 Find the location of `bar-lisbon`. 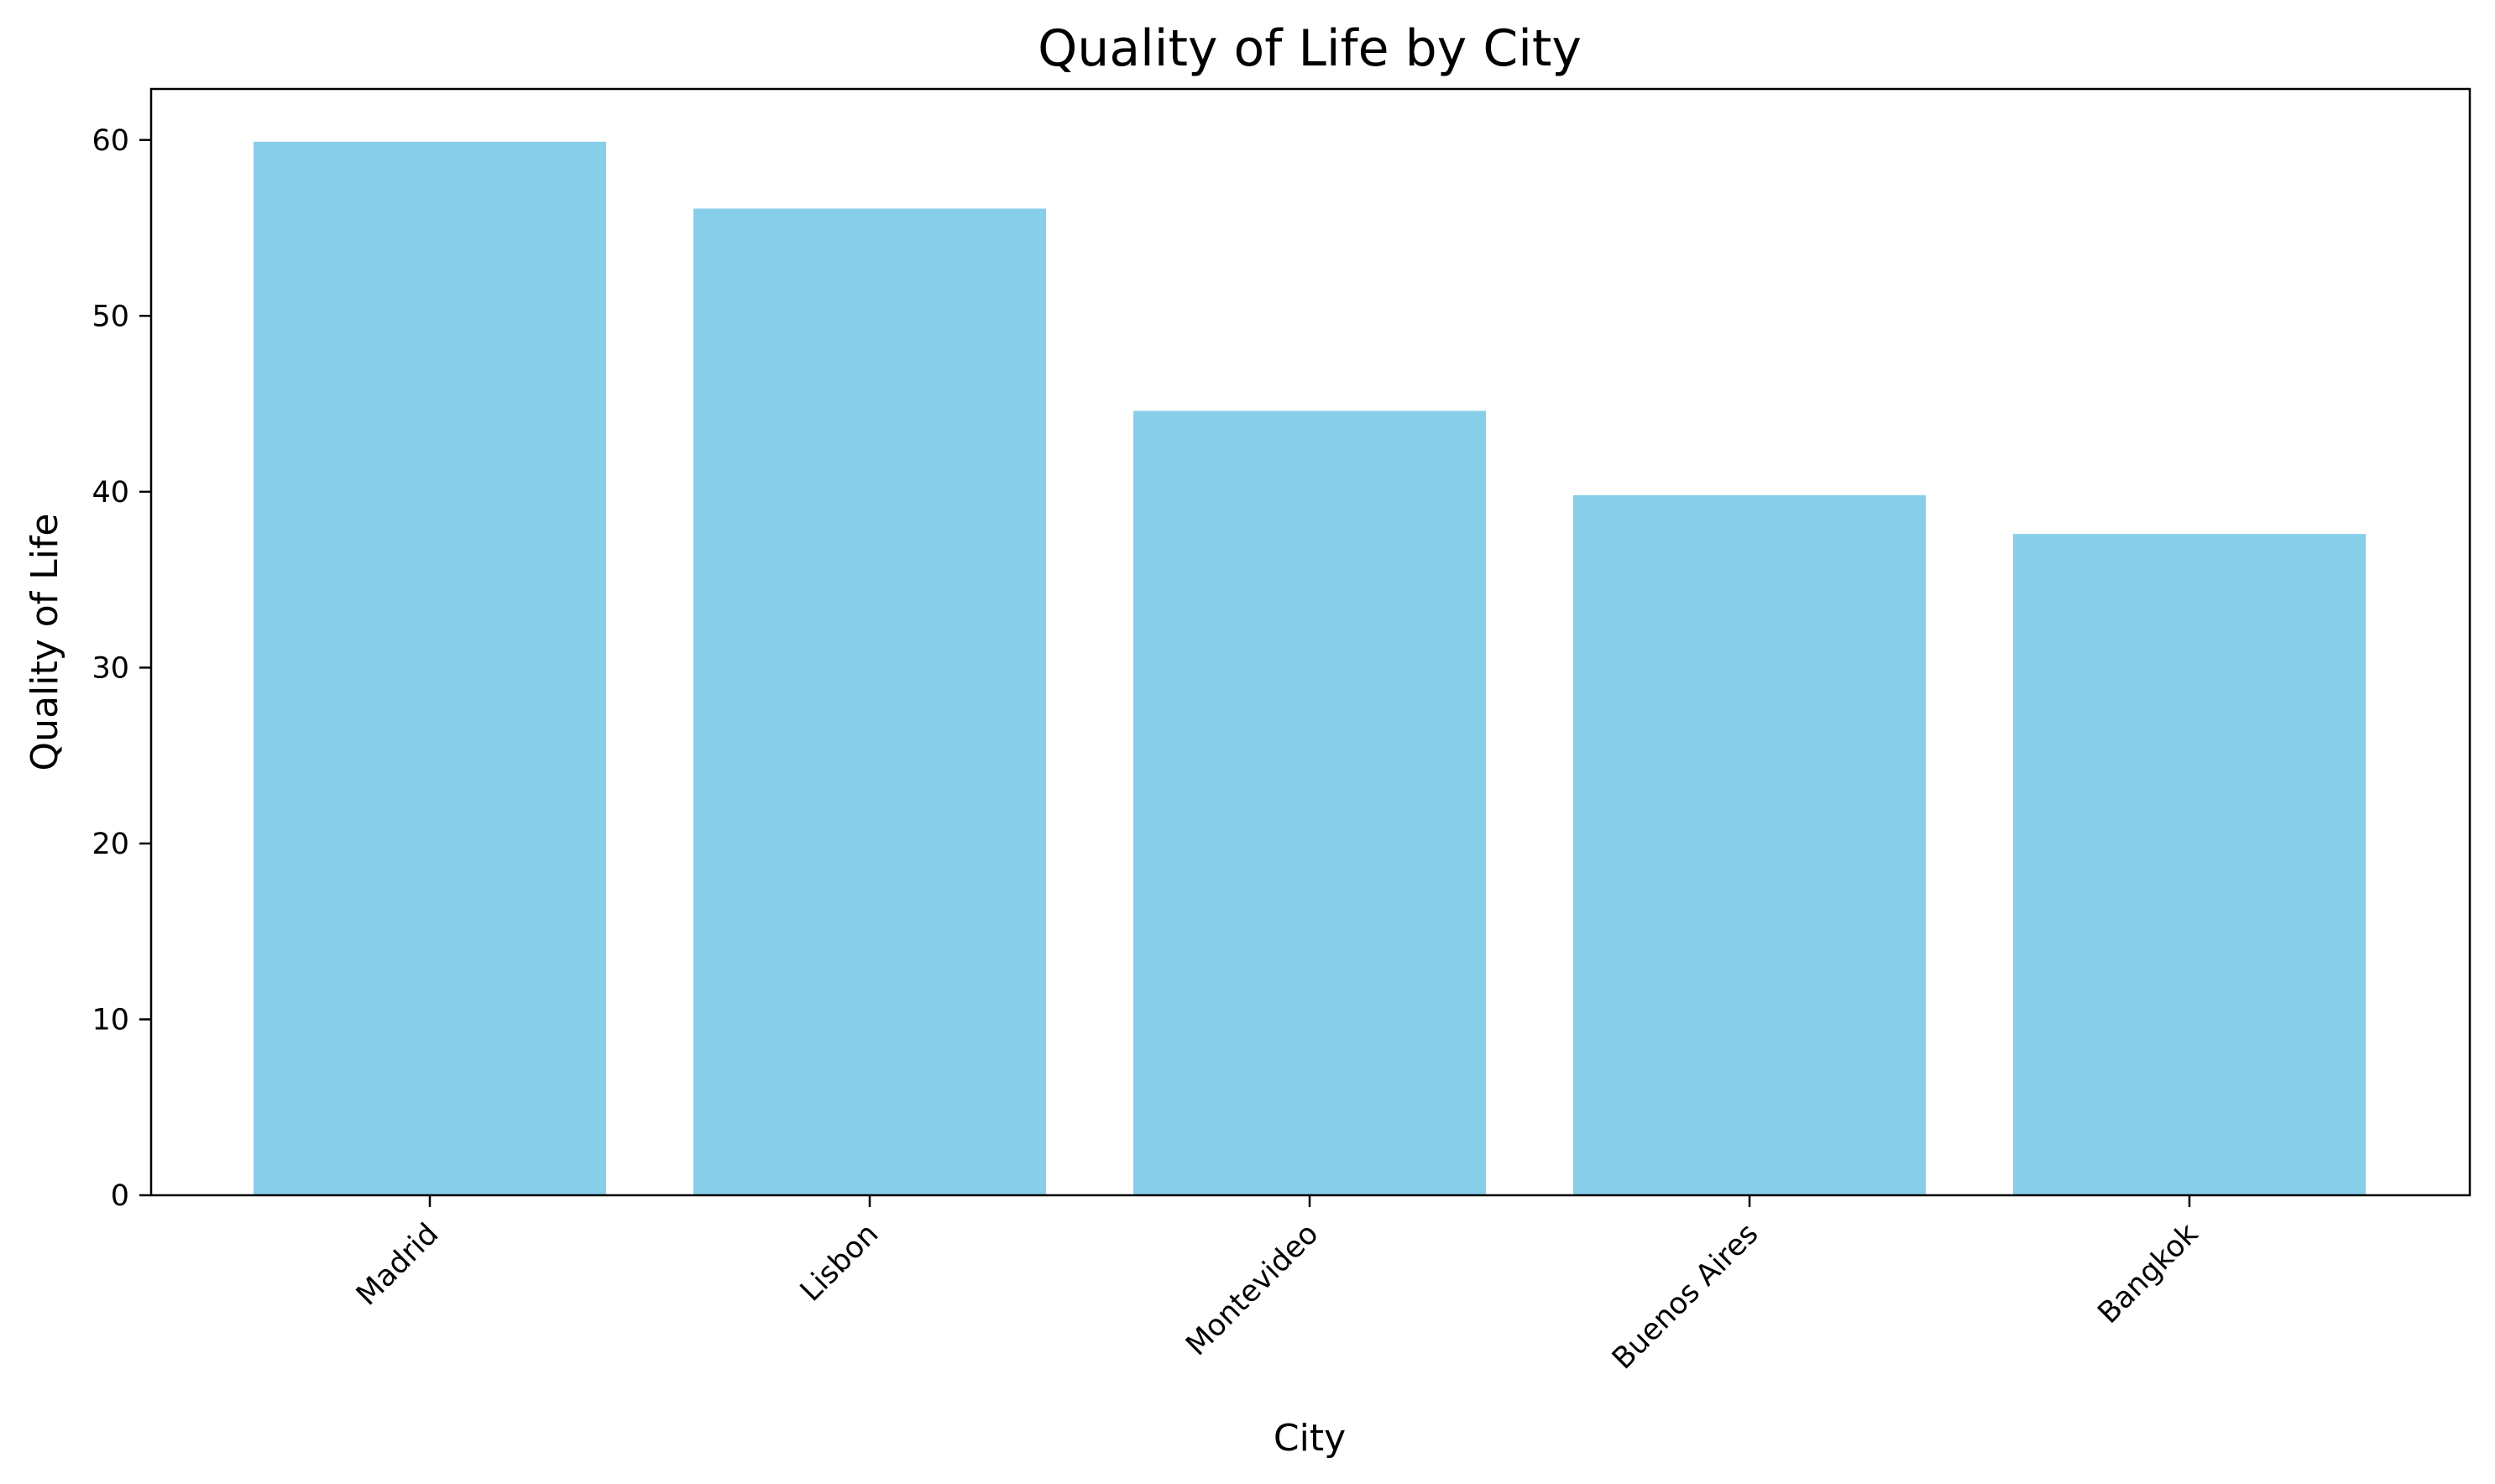

bar-lisbon is located at coordinates (869, 702).